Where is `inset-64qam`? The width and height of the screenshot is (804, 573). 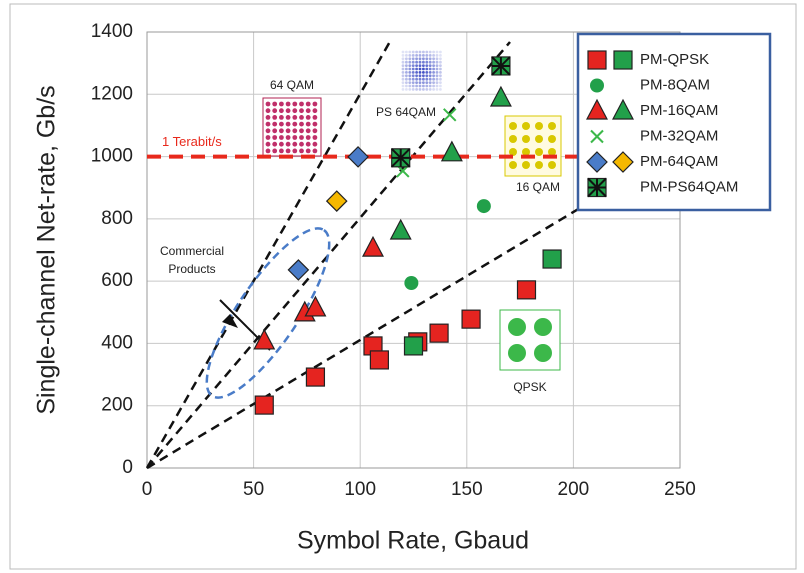 inset-64qam is located at coordinates (292, 127).